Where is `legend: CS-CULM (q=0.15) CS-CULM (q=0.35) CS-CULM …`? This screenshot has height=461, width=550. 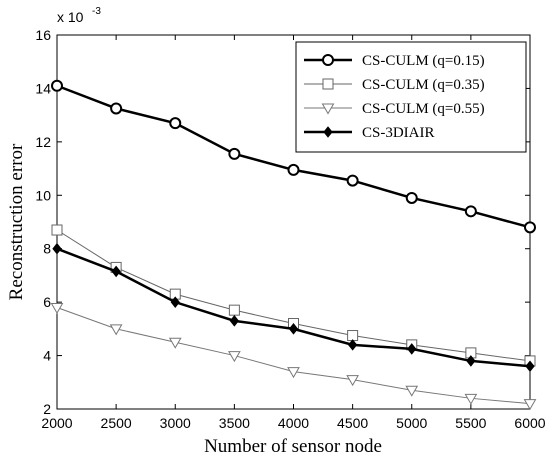
legend: CS-CULM (q=0.15) CS-CULM (q=0.35) CS-CULM … is located at coordinates (411, 97).